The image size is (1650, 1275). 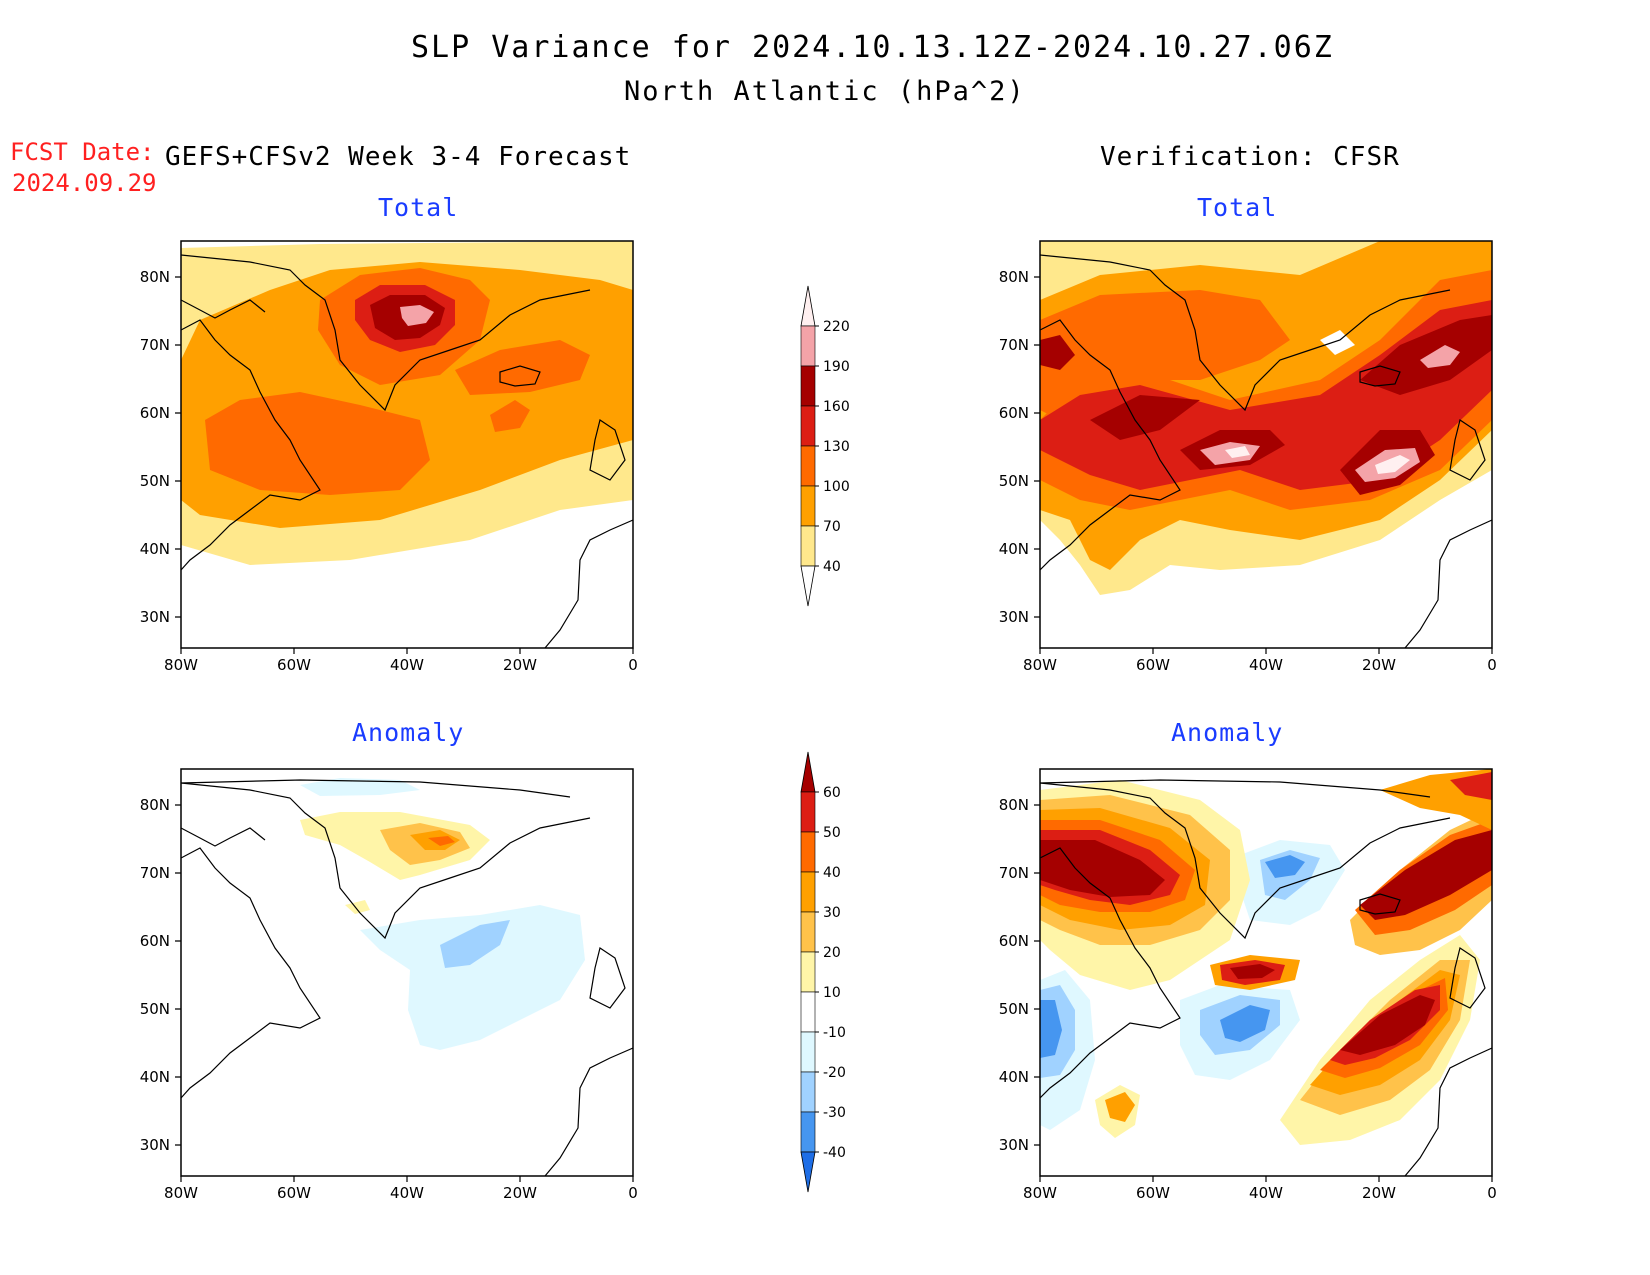 What do you see at coordinates (836, 367) in the screenshot?
I see `colorbar-total-label: 190` at bounding box center [836, 367].